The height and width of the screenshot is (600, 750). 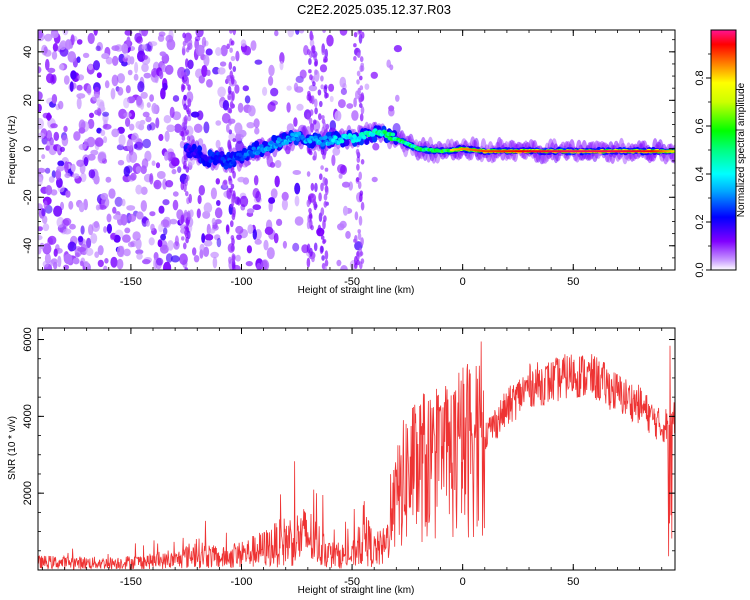 I want to click on spectrogram-x-label: Height of straight line (km), so click(x=356, y=290).